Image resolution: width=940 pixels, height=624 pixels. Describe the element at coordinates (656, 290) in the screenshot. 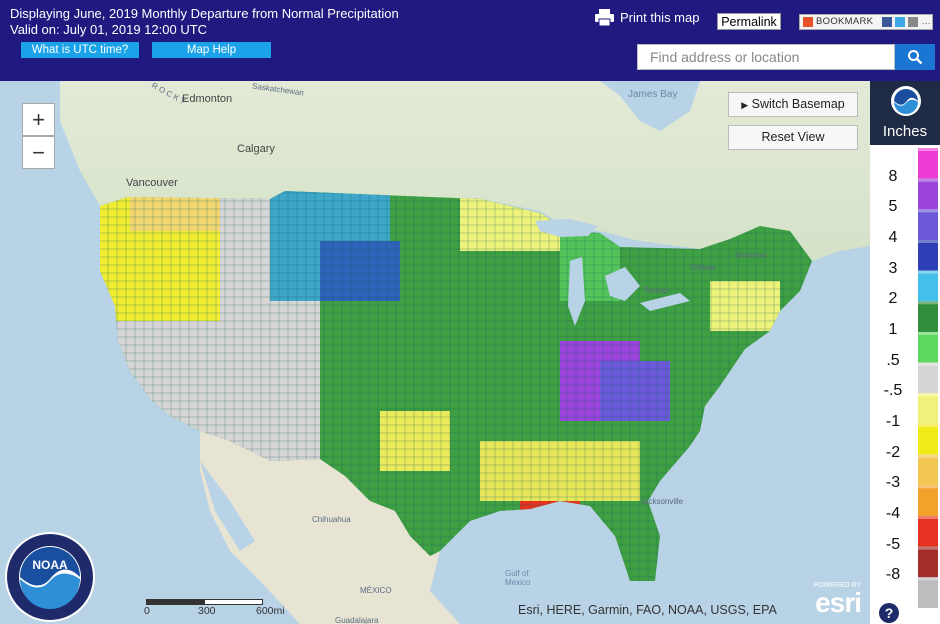

I see `label-toronto: Toronto` at that location.